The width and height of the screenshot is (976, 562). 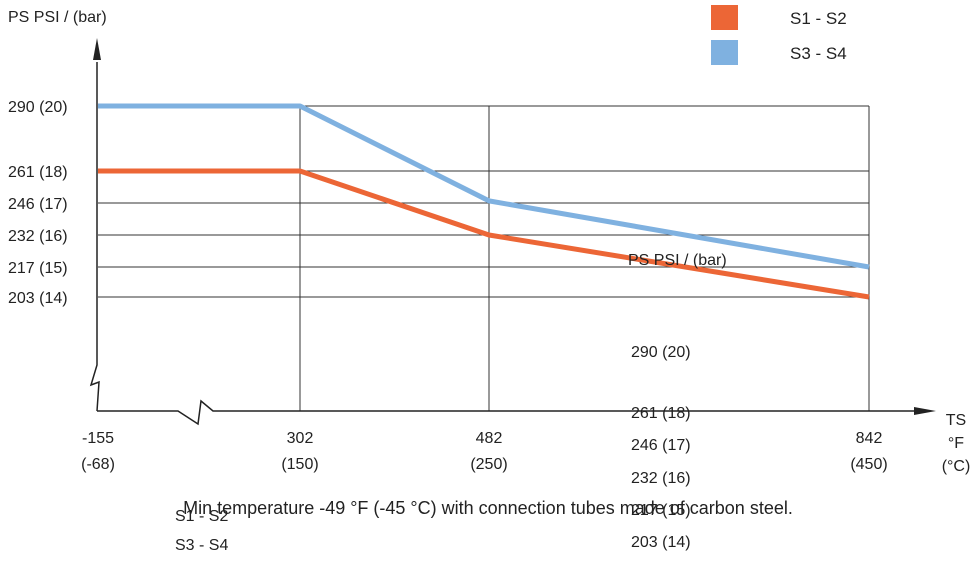 What do you see at coordinates (97, 49) in the screenshot?
I see `y-axis-arrow` at bounding box center [97, 49].